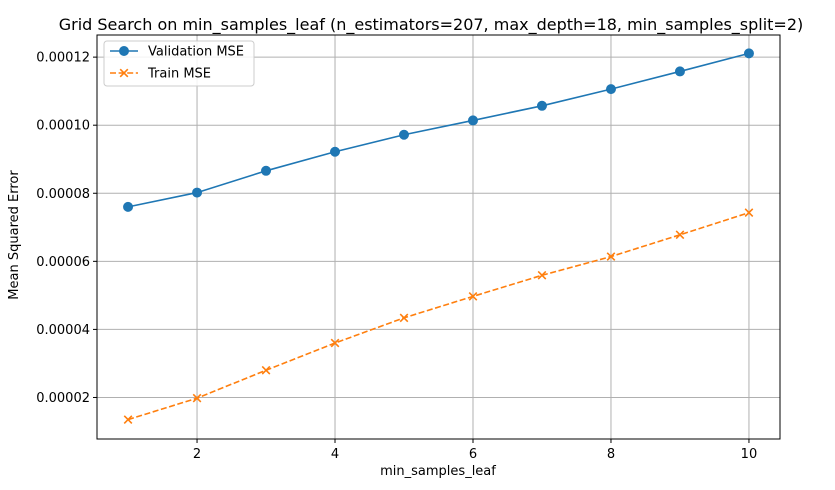 The height and width of the screenshot is (490, 835). I want to click on legend-label: Train MSE, so click(179, 74).